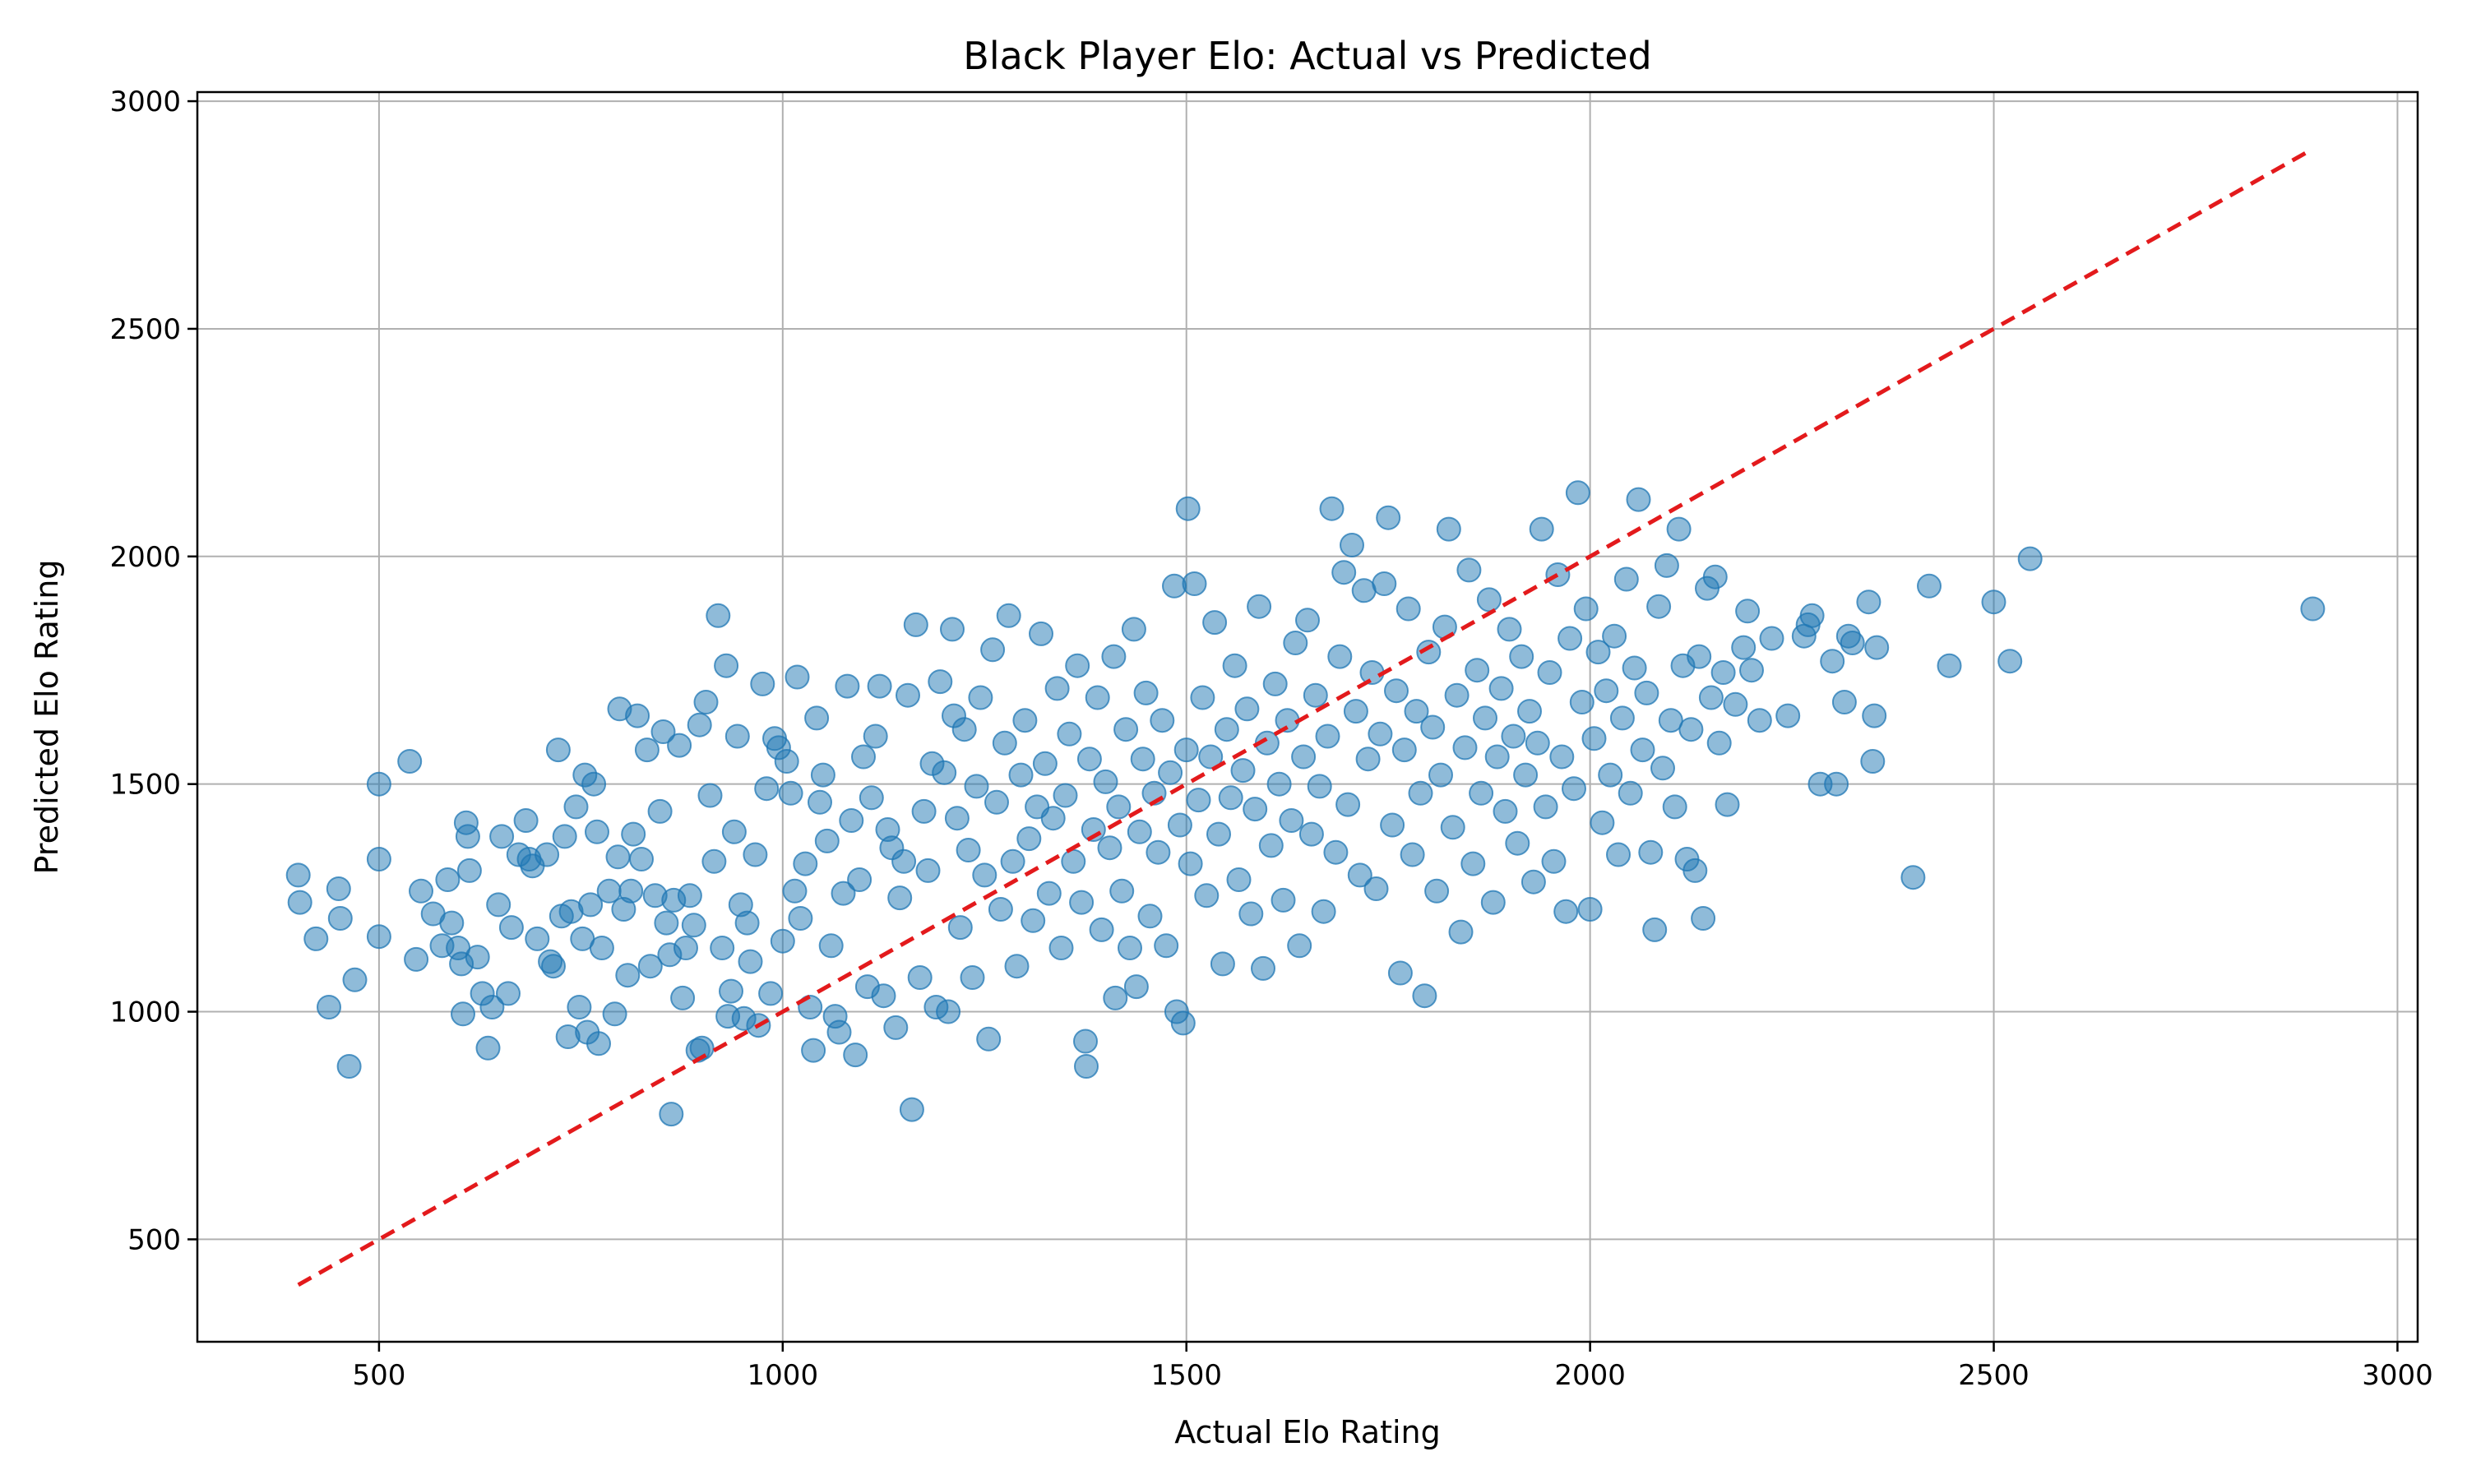 The image size is (2467, 1484). I want to click on y-axis-label: Predicted Elo Rating, so click(47, 718).